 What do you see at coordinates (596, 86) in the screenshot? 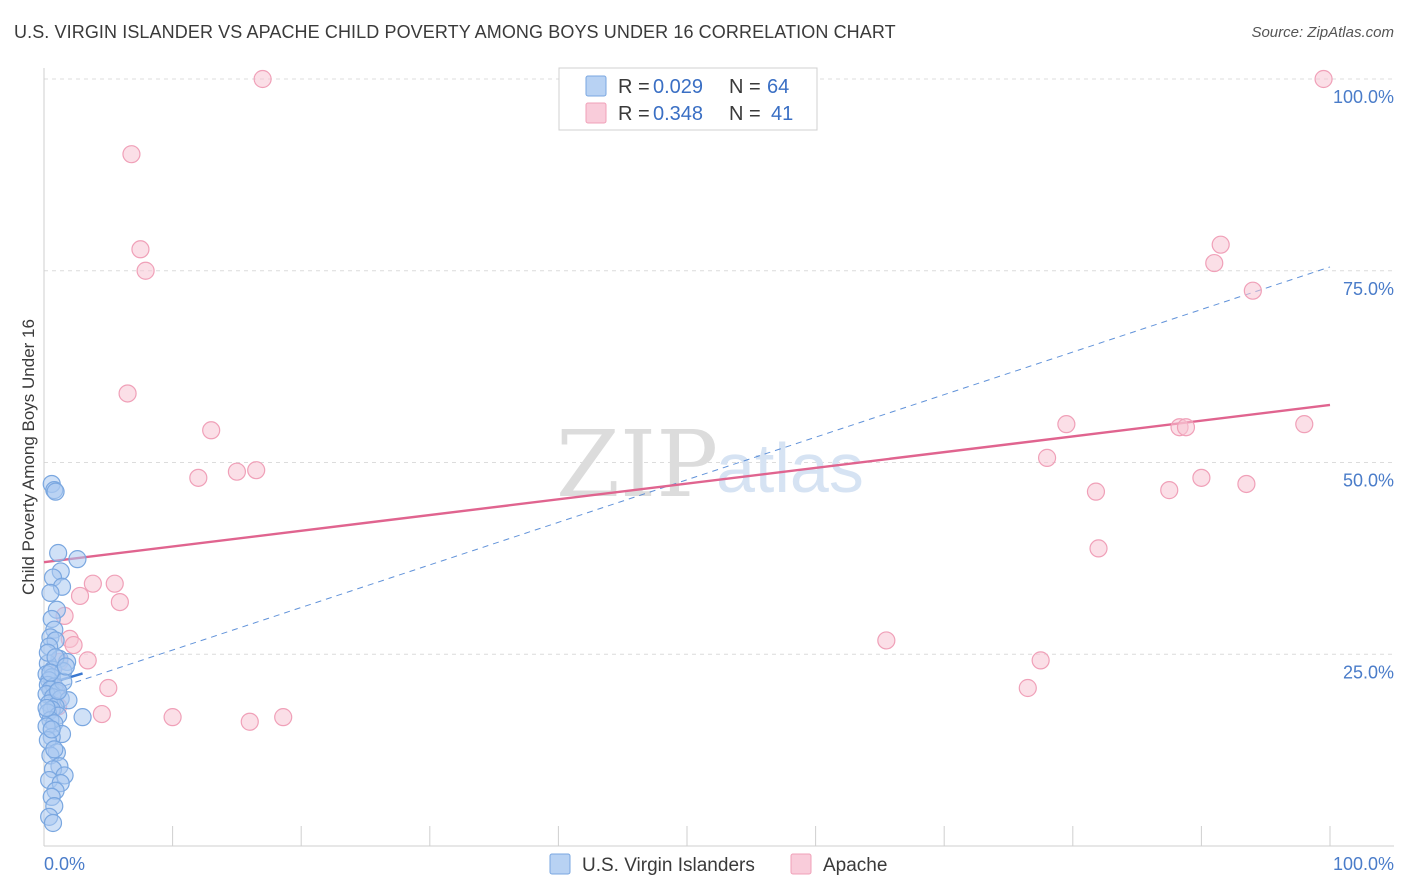
I see `legend-swatch-blue` at bounding box center [596, 86].